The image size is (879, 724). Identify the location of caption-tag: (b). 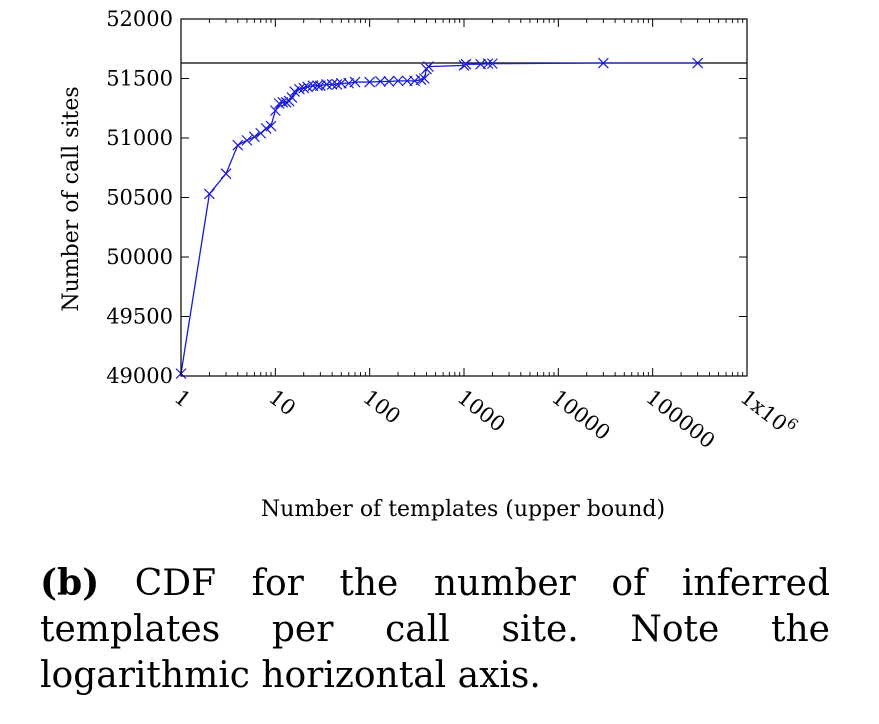
(70, 583).